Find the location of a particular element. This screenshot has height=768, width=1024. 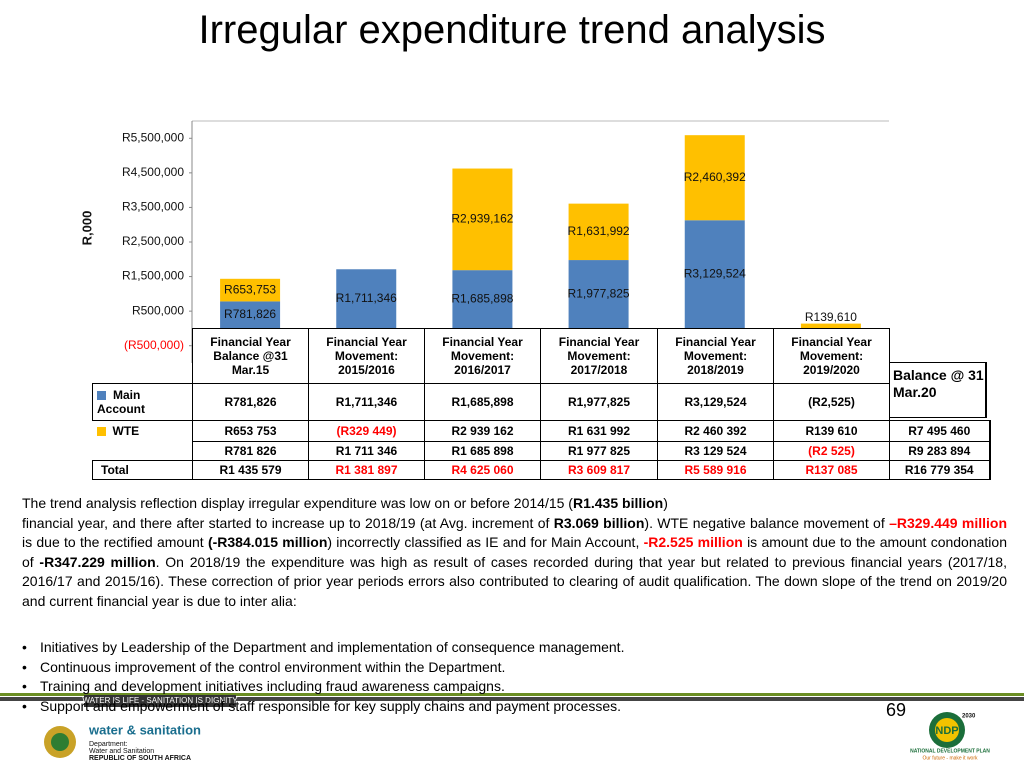

table-cell: R3 609 817 is located at coordinates (599, 470).